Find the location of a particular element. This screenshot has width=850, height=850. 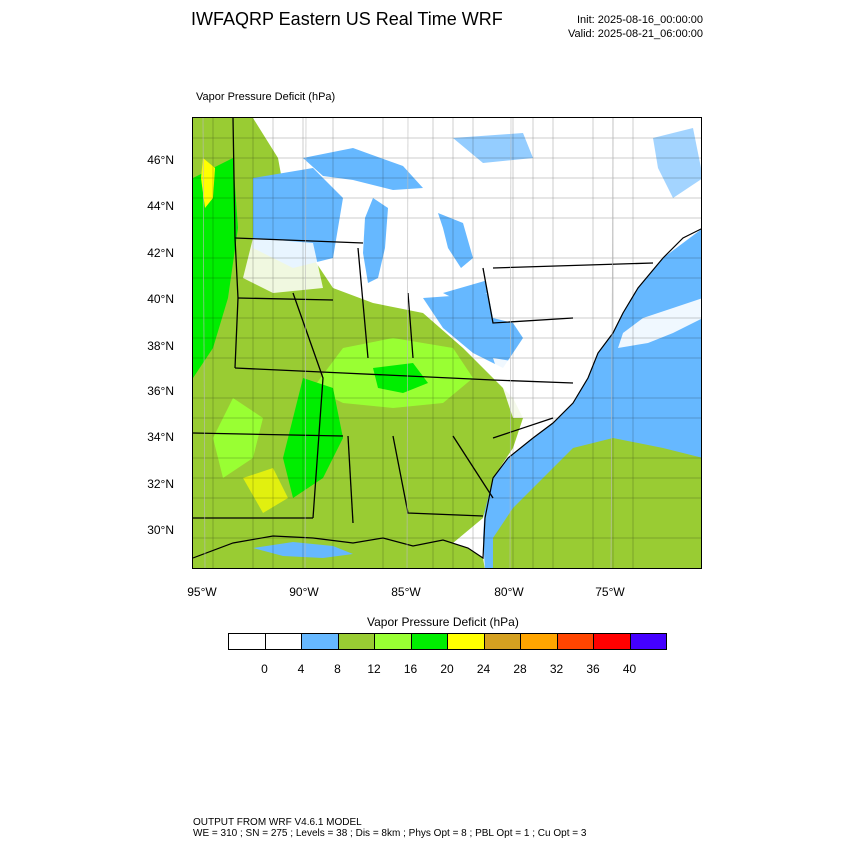

colorbar-label: 32 is located at coordinates (556, 669).